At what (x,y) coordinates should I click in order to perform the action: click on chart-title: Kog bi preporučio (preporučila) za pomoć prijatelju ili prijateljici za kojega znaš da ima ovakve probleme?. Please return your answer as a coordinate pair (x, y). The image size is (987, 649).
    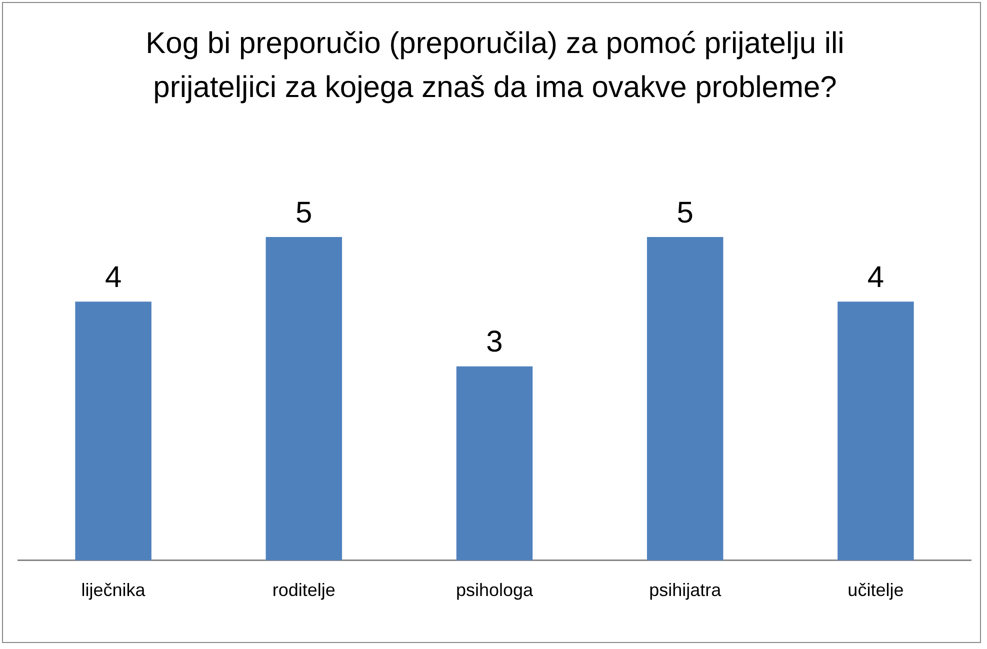
    Looking at the image, I should click on (495, 66).